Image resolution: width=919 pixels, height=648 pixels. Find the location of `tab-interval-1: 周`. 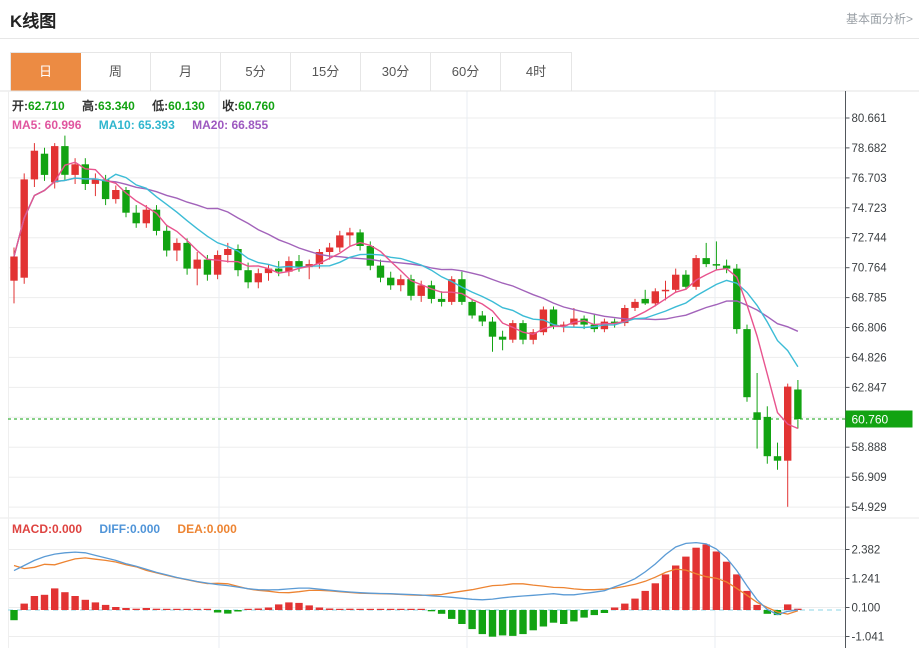

tab-interval-1: 周 is located at coordinates (116, 72).